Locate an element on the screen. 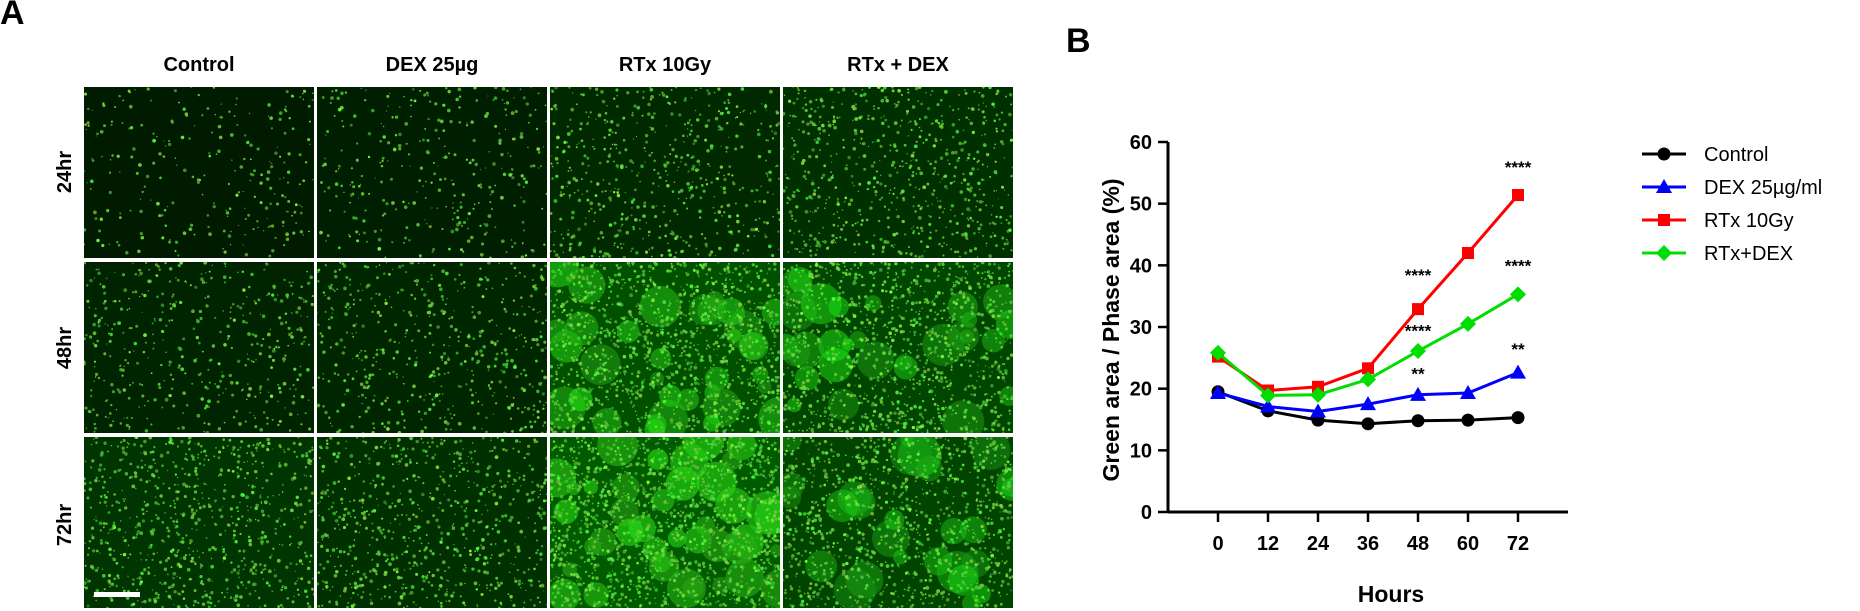 The height and width of the screenshot is (611, 1860). series-line-rtx-10gy is located at coordinates (1368, 293).